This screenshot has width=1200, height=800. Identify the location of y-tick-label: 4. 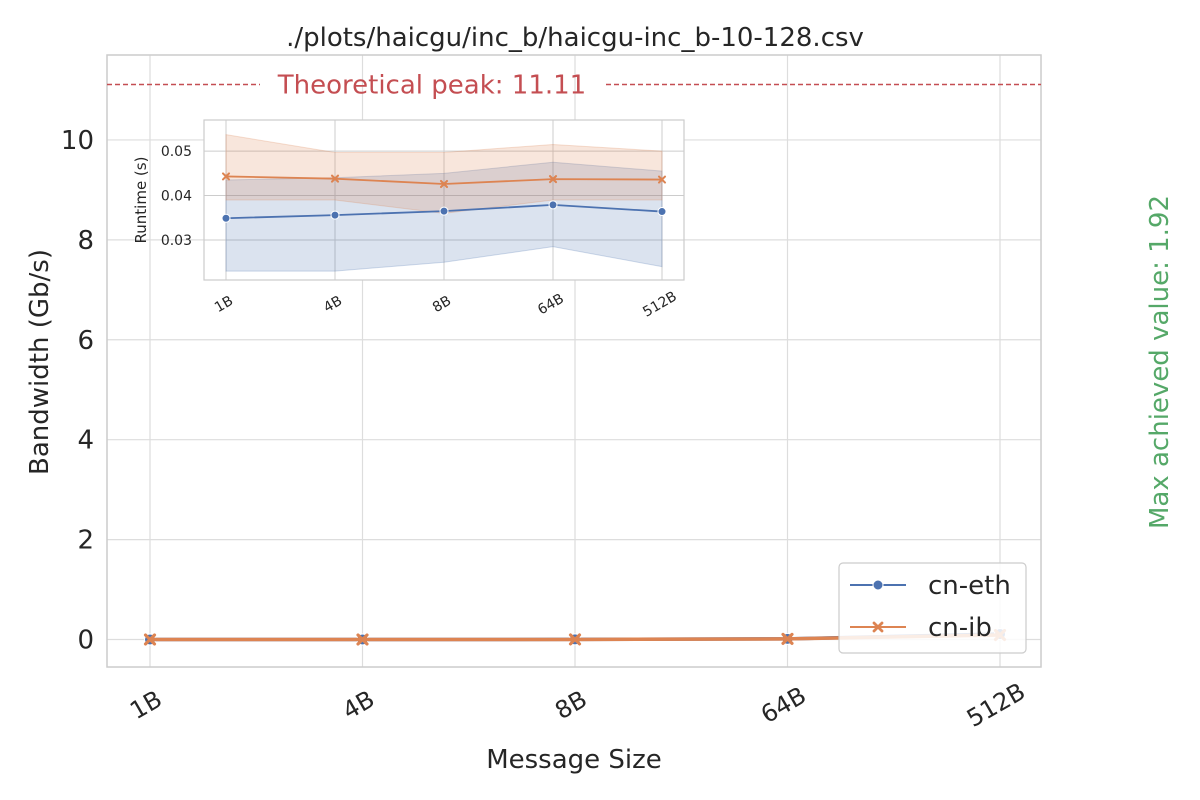
(85, 441).